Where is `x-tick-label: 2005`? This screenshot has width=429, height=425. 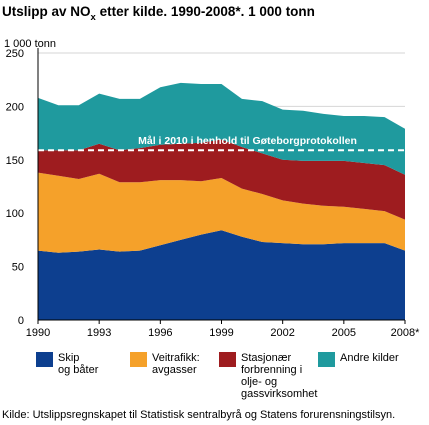
x-tick-label: 2005 is located at coordinates (344, 333).